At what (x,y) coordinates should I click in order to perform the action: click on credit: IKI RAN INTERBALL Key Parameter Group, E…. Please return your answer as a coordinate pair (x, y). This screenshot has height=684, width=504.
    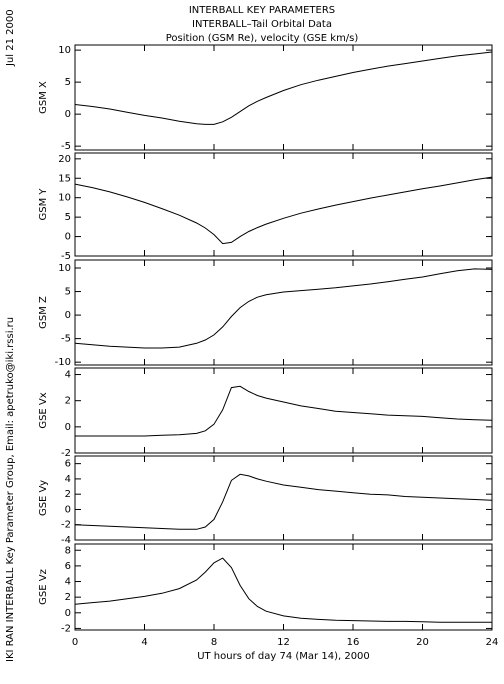
    Looking at the image, I should click on (10, 489).